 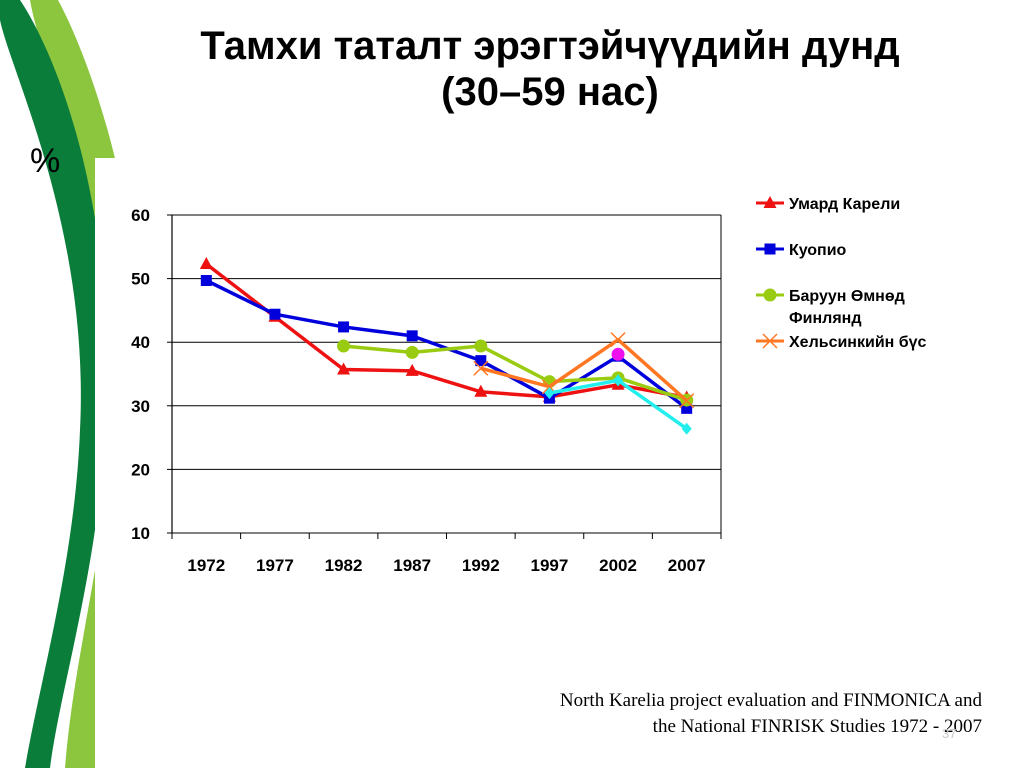 What do you see at coordinates (54, 384) in the screenshot?
I see `dark-green-ribbon` at bounding box center [54, 384].